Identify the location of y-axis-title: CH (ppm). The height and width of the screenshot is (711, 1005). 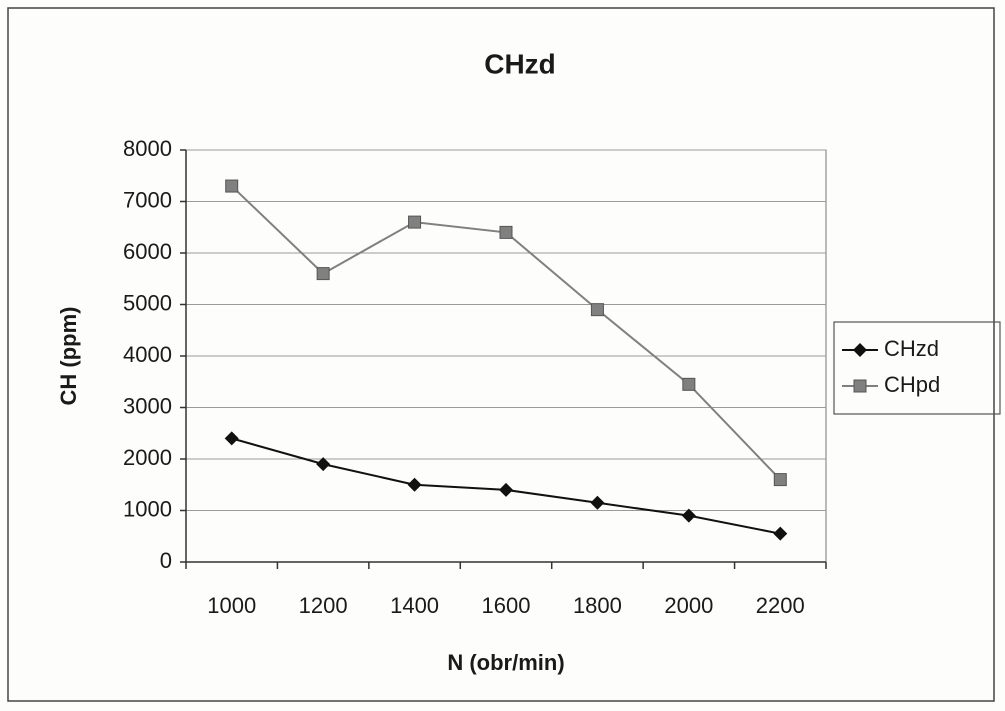
(68, 356).